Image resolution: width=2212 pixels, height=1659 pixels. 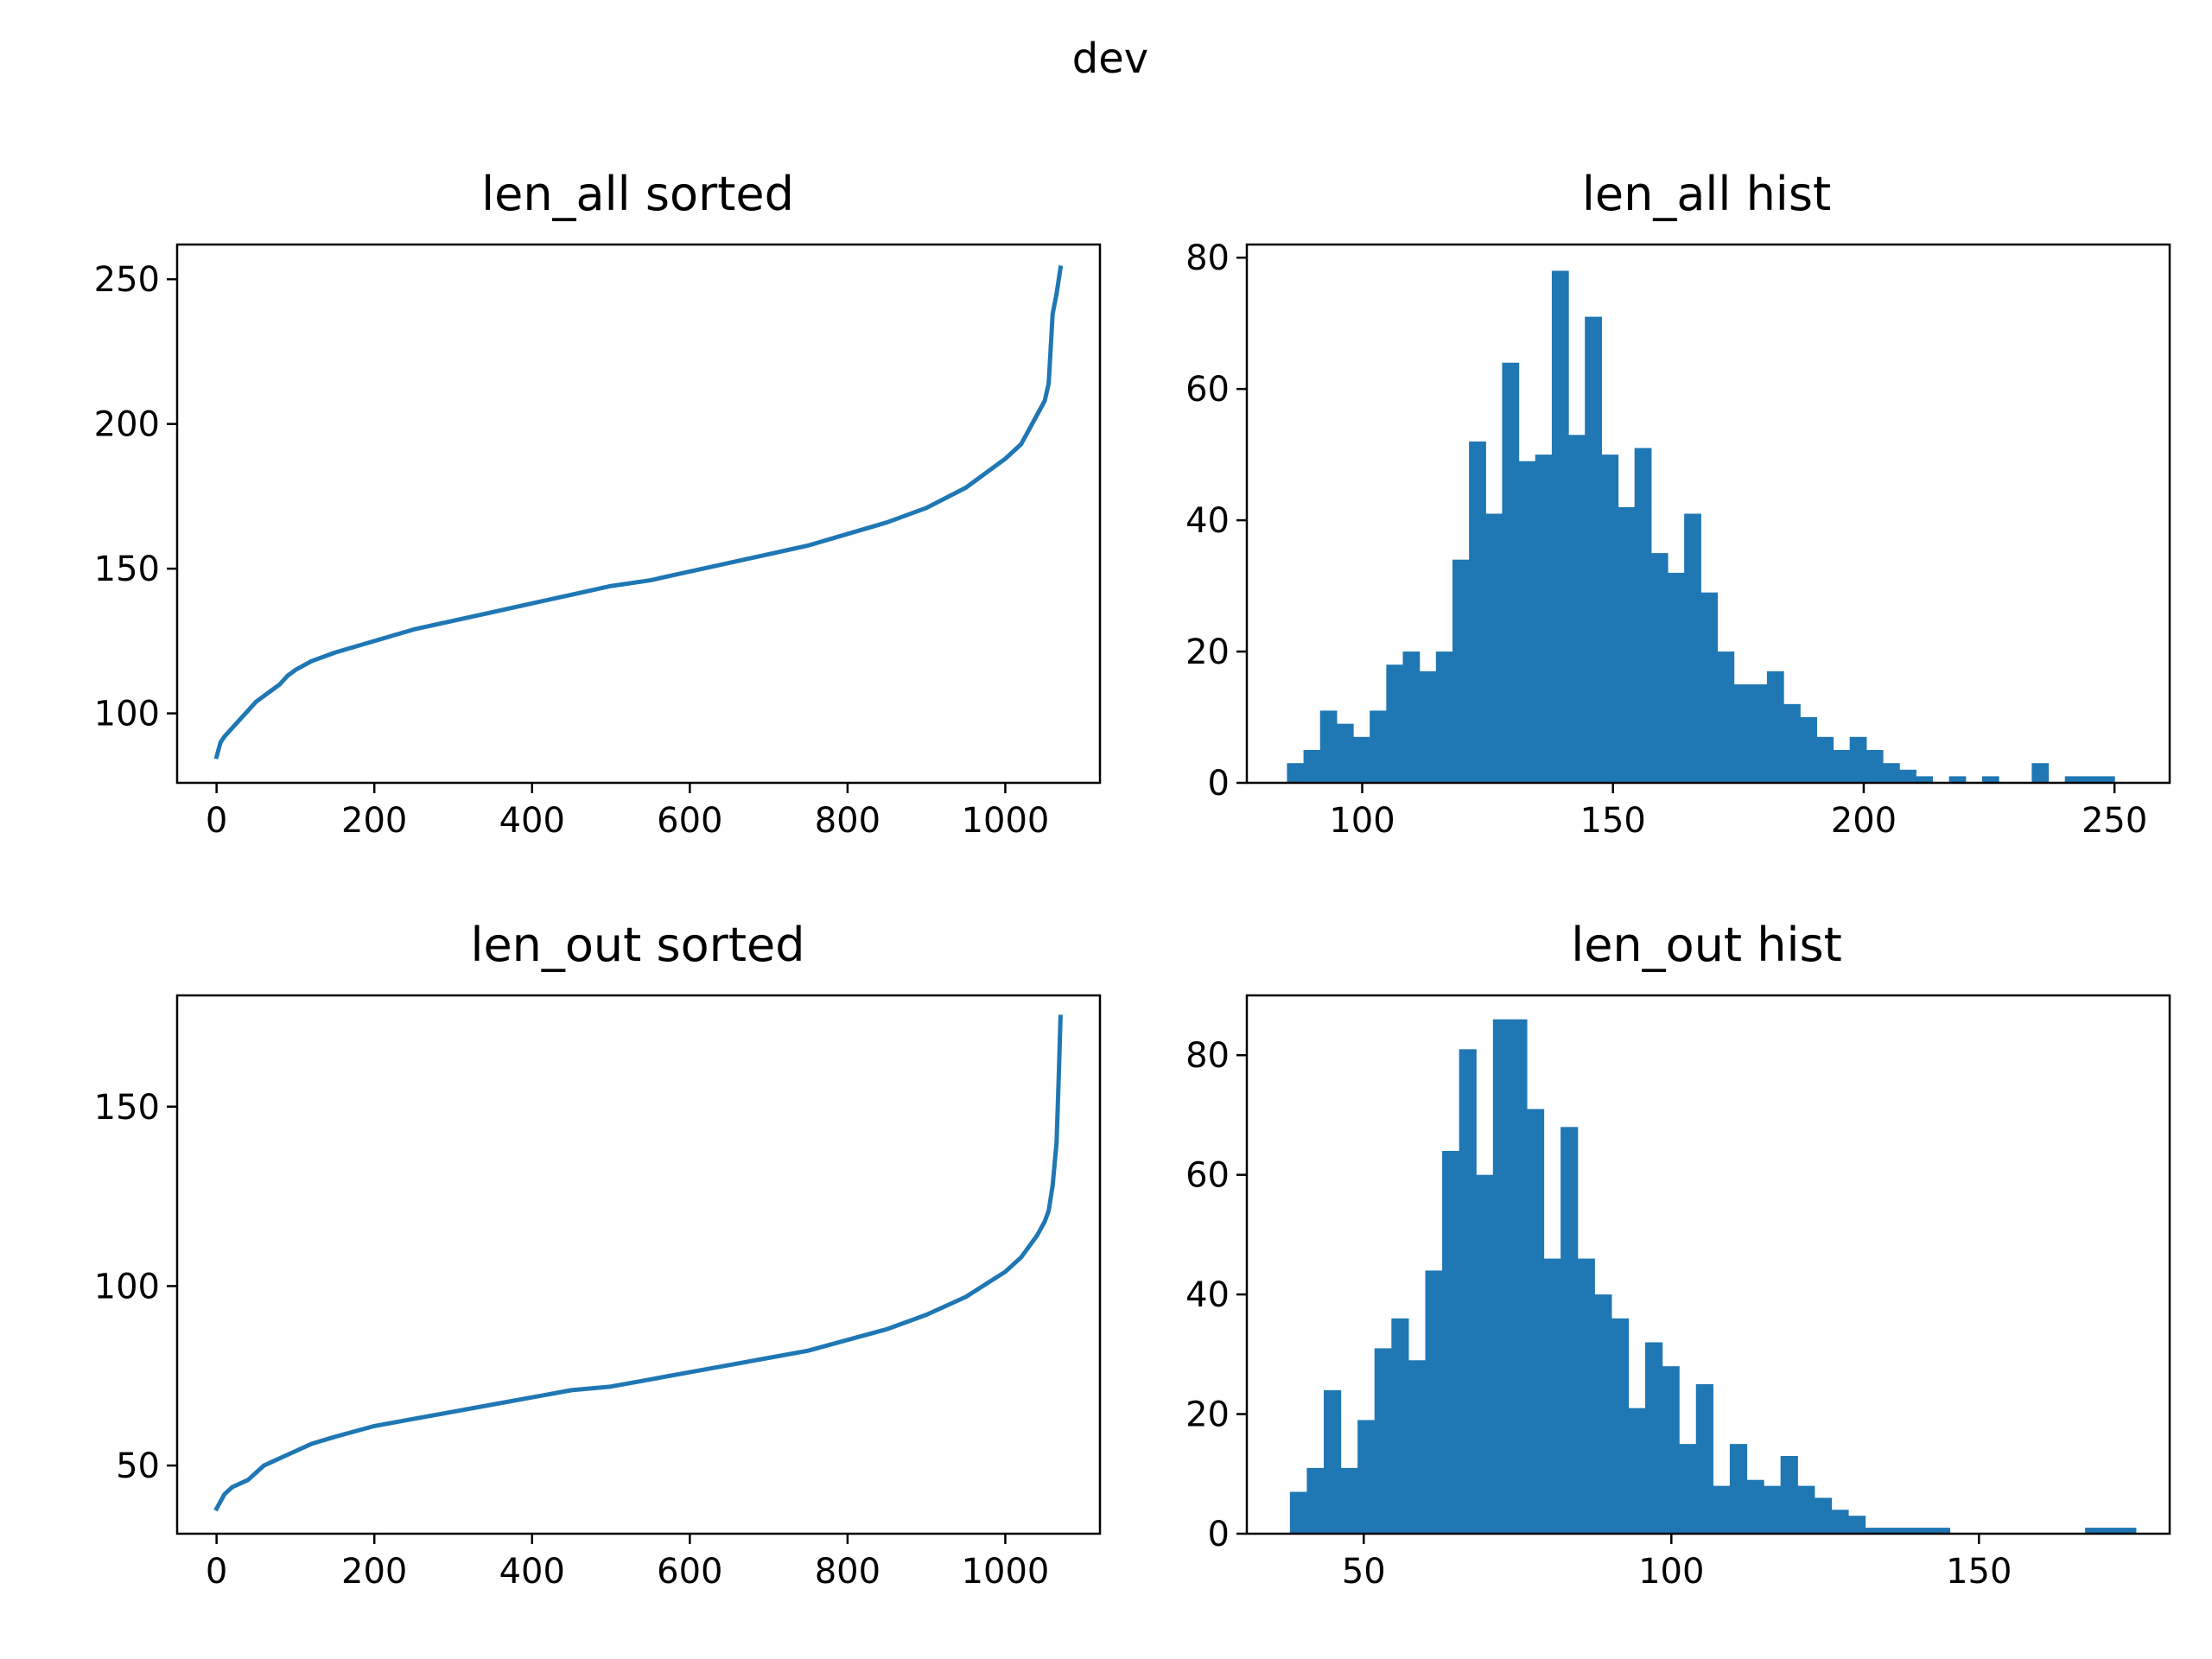 What do you see at coordinates (1364, 1572) in the screenshot?
I see `x-tick-label: 50` at bounding box center [1364, 1572].